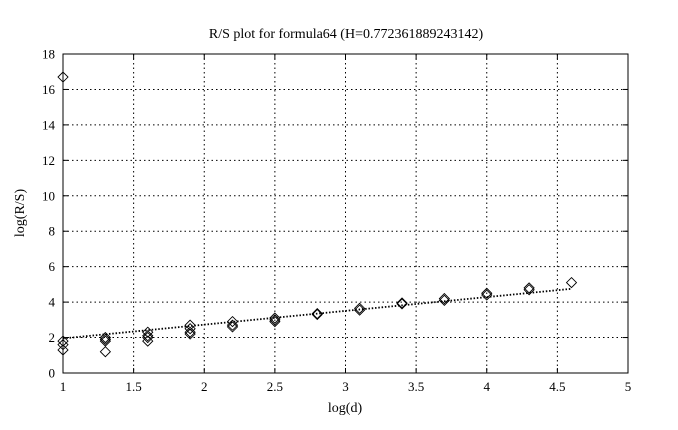  What do you see at coordinates (204, 386) in the screenshot?
I see `x-tick-label: 2` at bounding box center [204, 386].